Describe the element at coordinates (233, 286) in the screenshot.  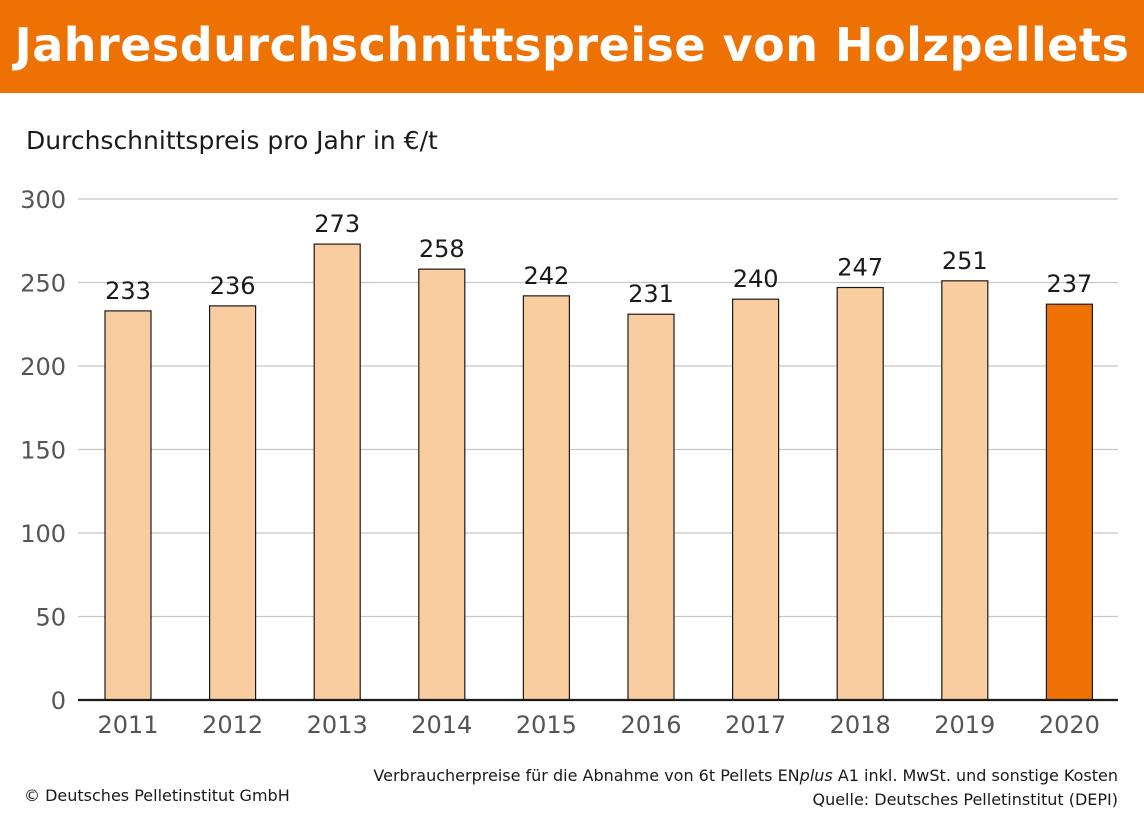
I see `data-label: 236` at that location.